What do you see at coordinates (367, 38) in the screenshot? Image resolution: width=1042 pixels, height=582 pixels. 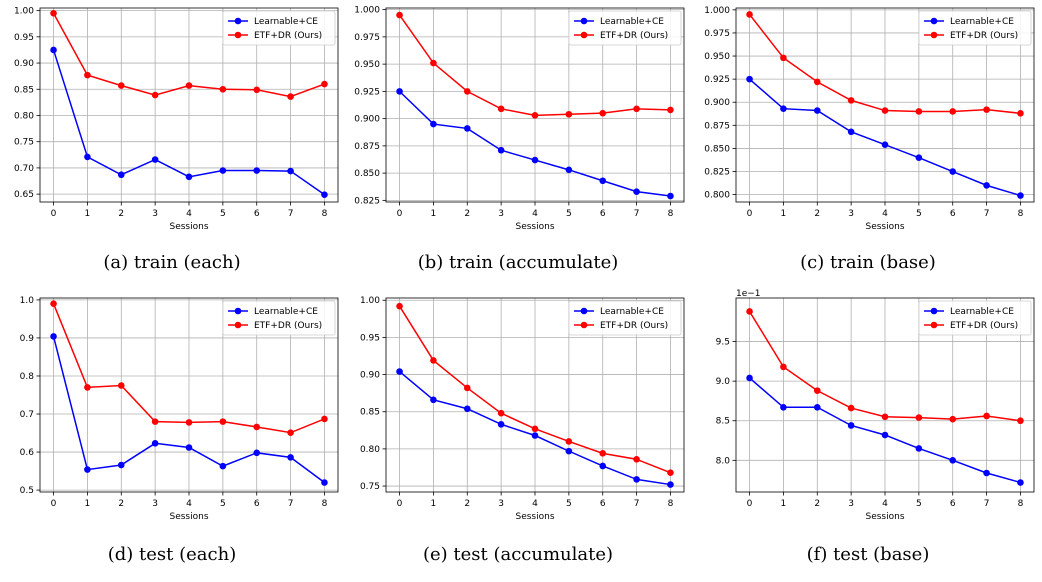 I see `y-tick-label: 0.975` at bounding box center [367, 38].